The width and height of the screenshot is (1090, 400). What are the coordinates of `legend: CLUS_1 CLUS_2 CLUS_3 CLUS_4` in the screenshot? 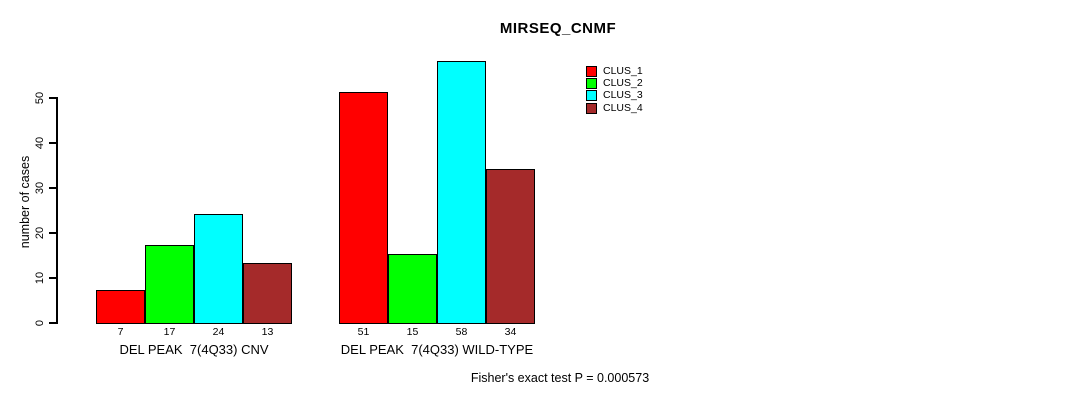 It's located at (614, 89).